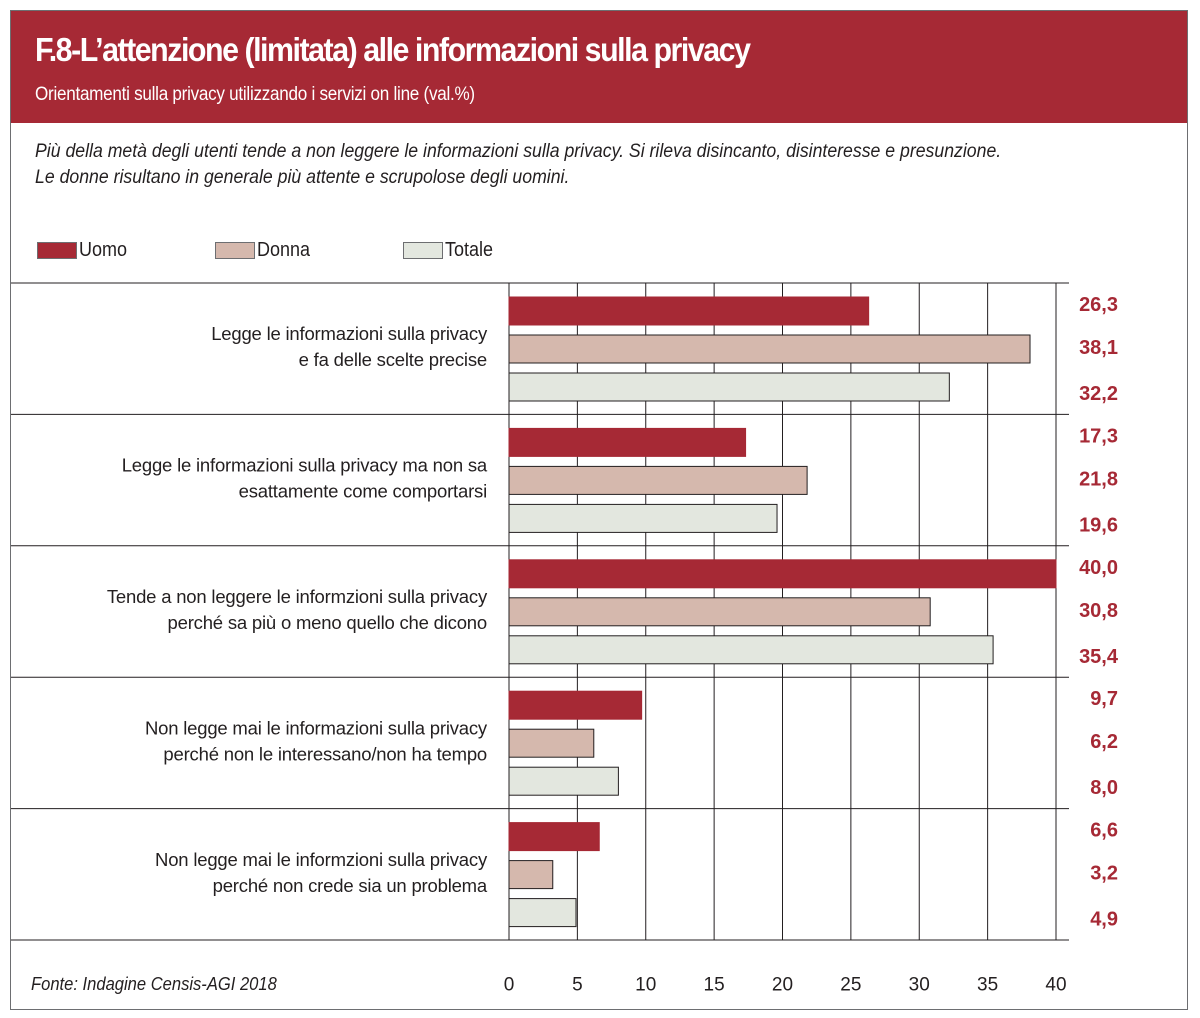 This screenshot has height=1018, width=1200. I want to click on x-tick-label: 20, so click(782, 985).